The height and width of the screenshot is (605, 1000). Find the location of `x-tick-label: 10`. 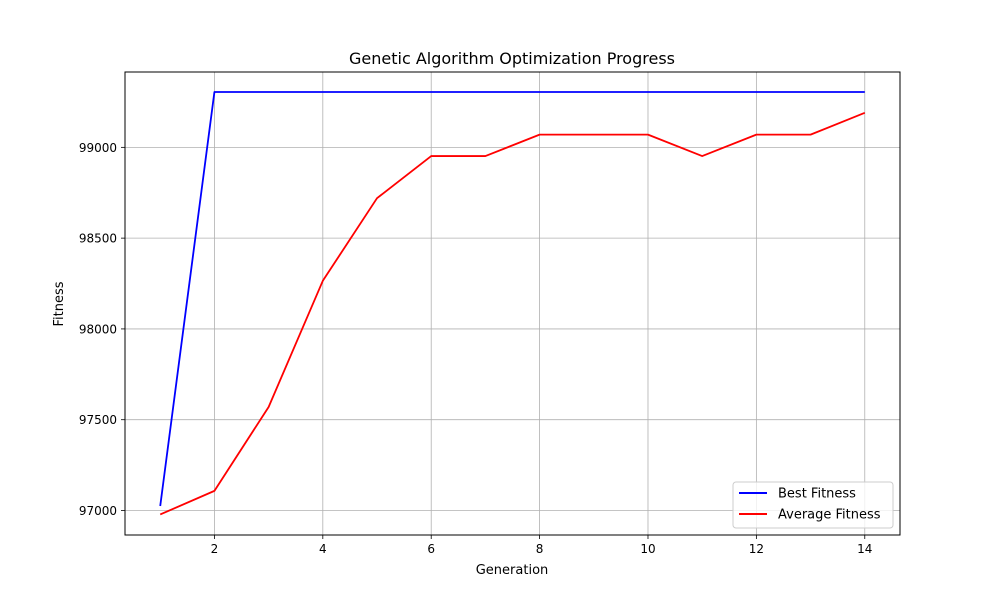

x-tick-label: 10 is located at coordinates (647, 549).